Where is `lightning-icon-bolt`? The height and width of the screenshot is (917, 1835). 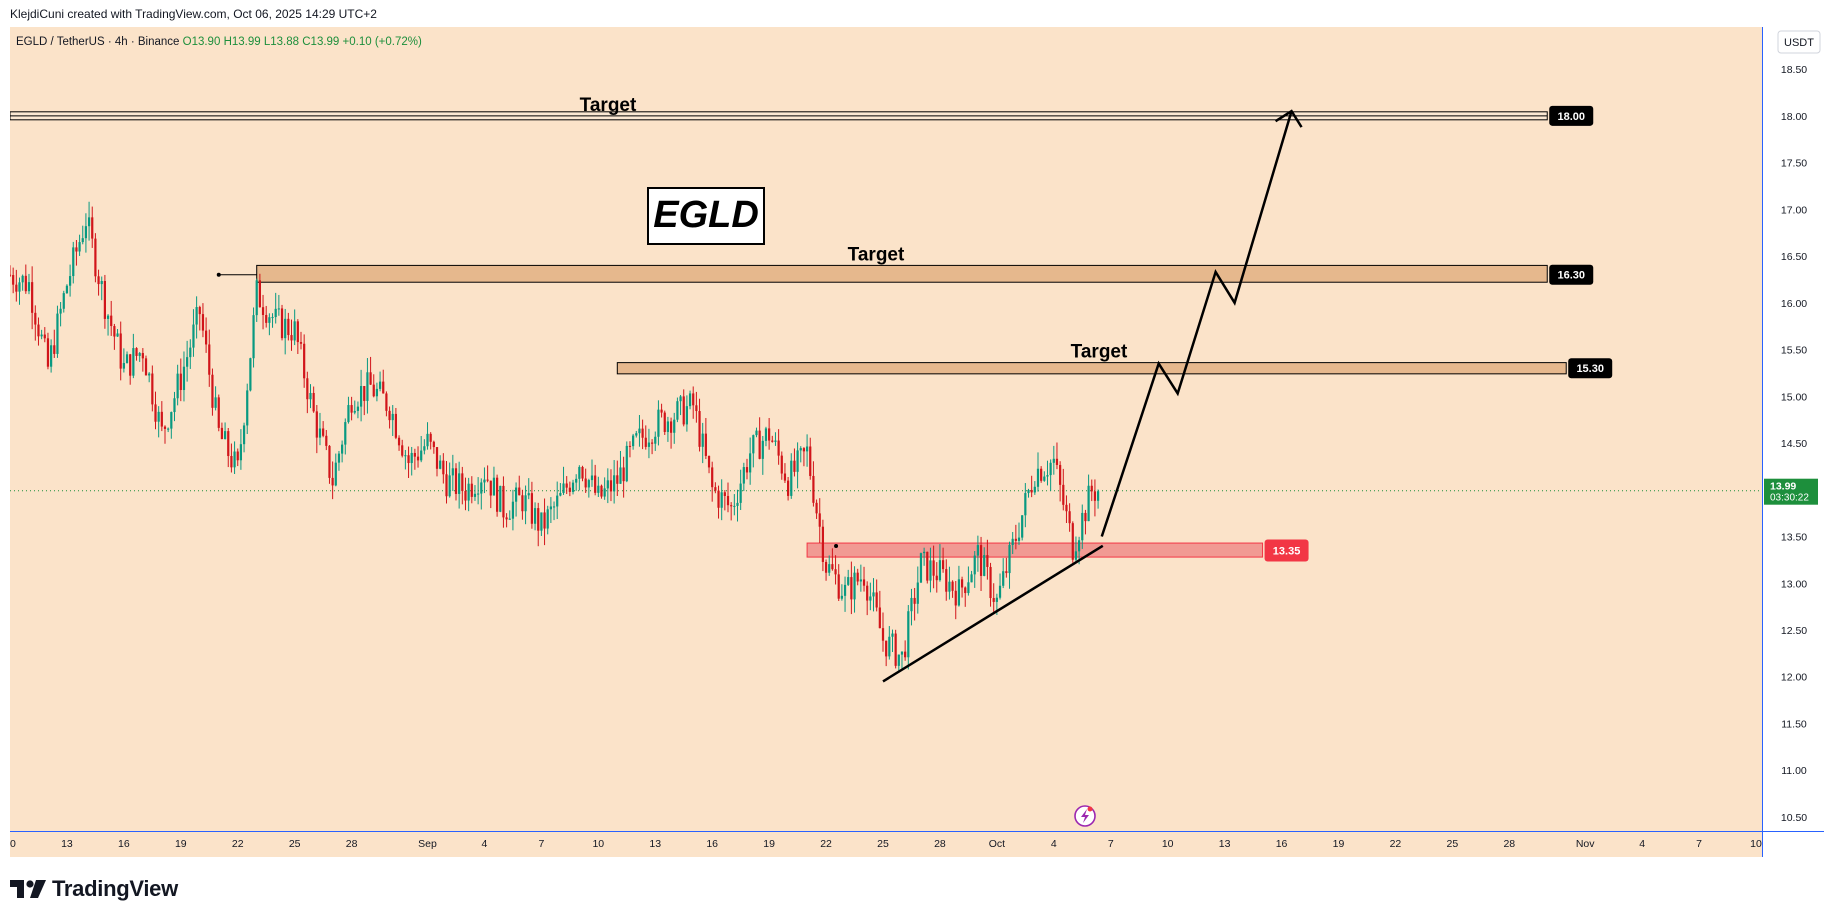
lightning-icon-bolt is located at coordinates (1085, 816).